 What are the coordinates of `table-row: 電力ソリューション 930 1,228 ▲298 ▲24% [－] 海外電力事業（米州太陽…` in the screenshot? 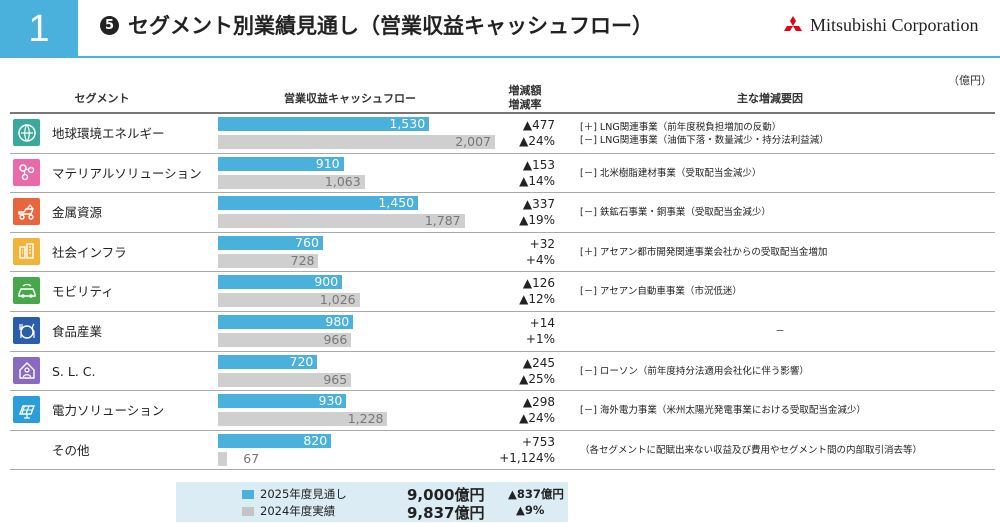 It's located at (502, 410).